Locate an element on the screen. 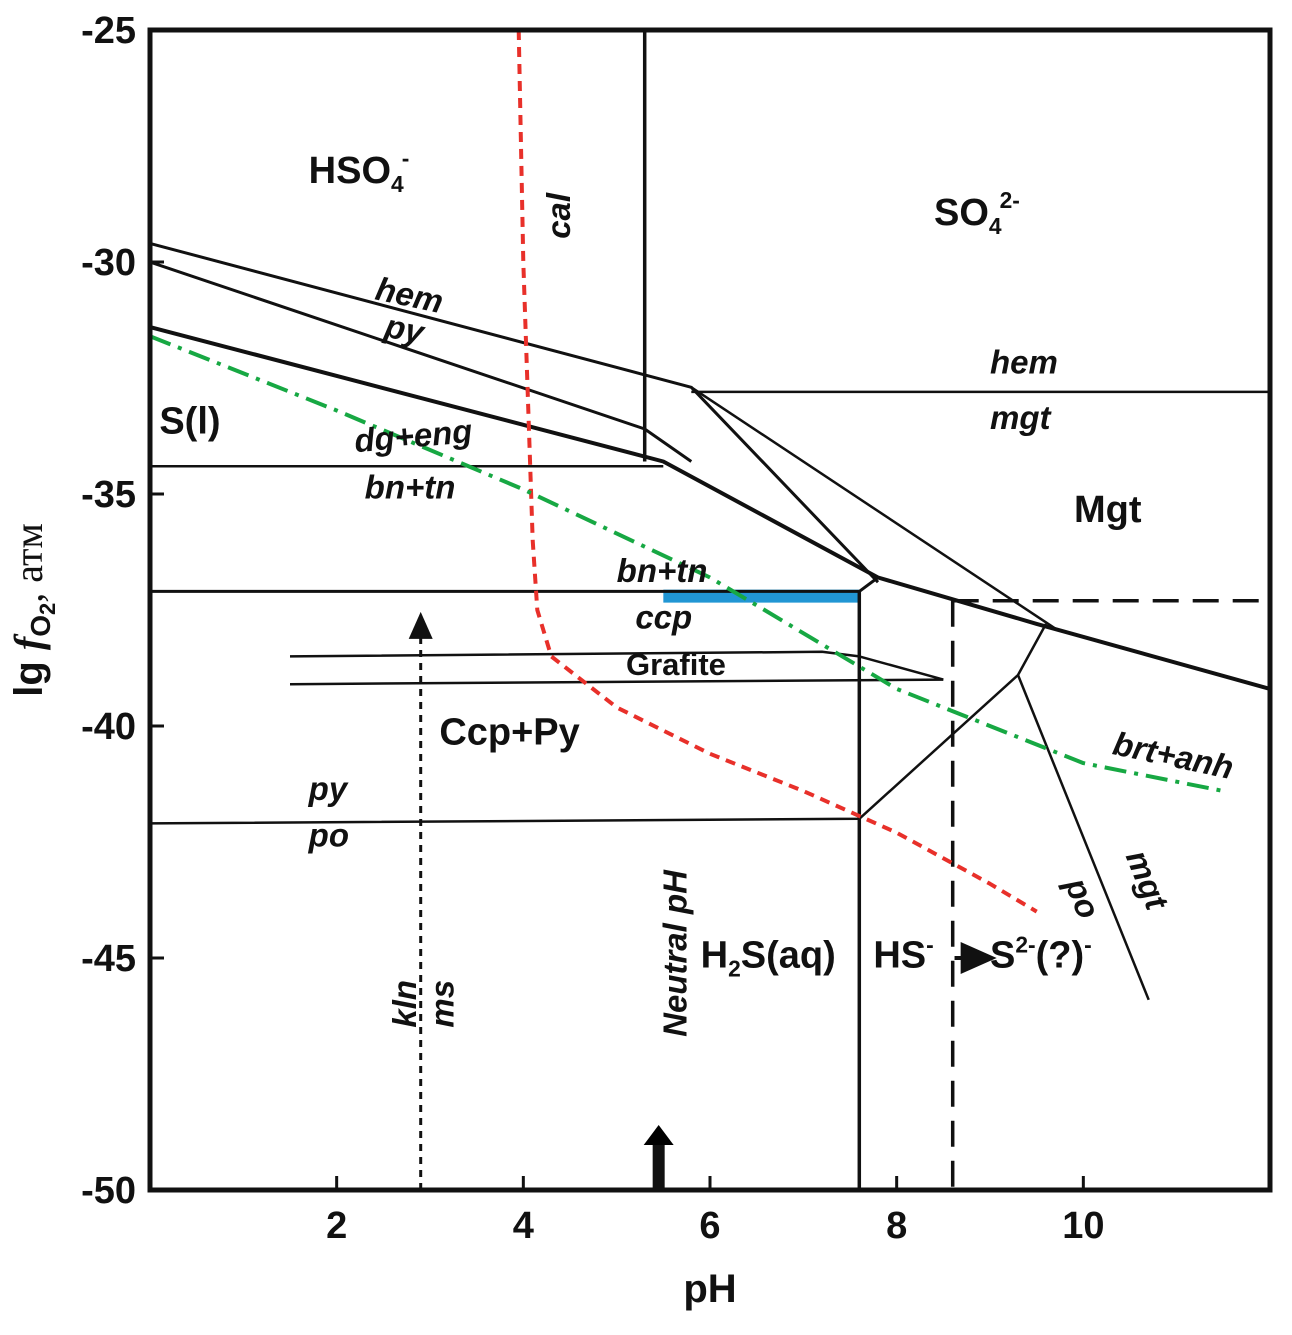 This screenshot has height=1335, width=1292. x-tick-label: 8 is located at coordinates (896, 1226).